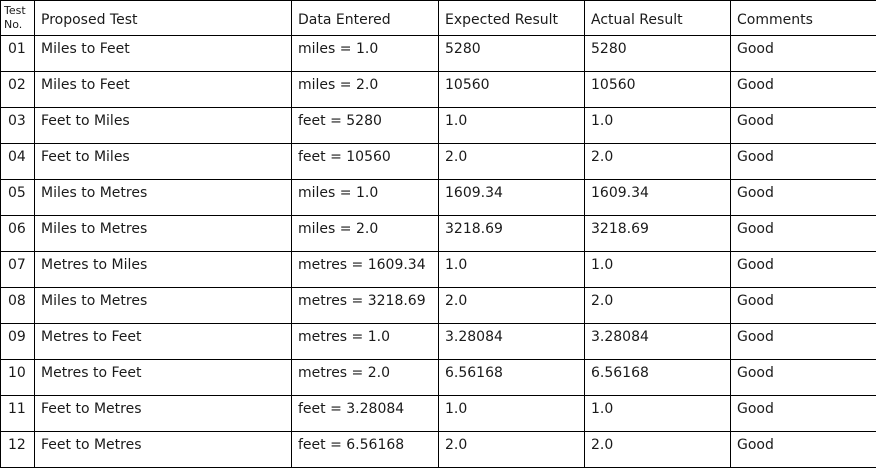 The width and height of the screenshot is (876, 469). Describe the element at coordinates (511, 377) in the screenshot. I see `cell-expected-result: 6.56168` at that location.